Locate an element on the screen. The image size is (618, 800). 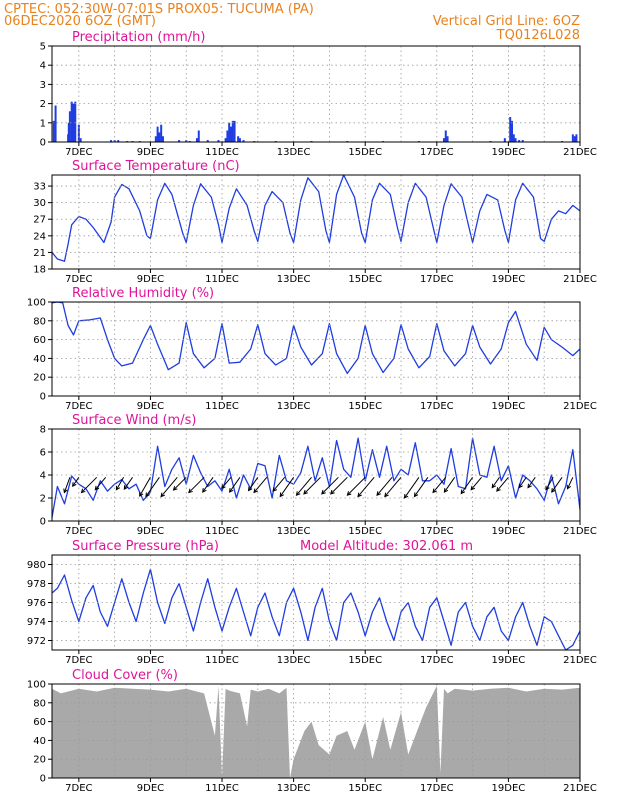
pressure-annotation: Model Altitude: 302.061 m is located at coordinates (386, 546).